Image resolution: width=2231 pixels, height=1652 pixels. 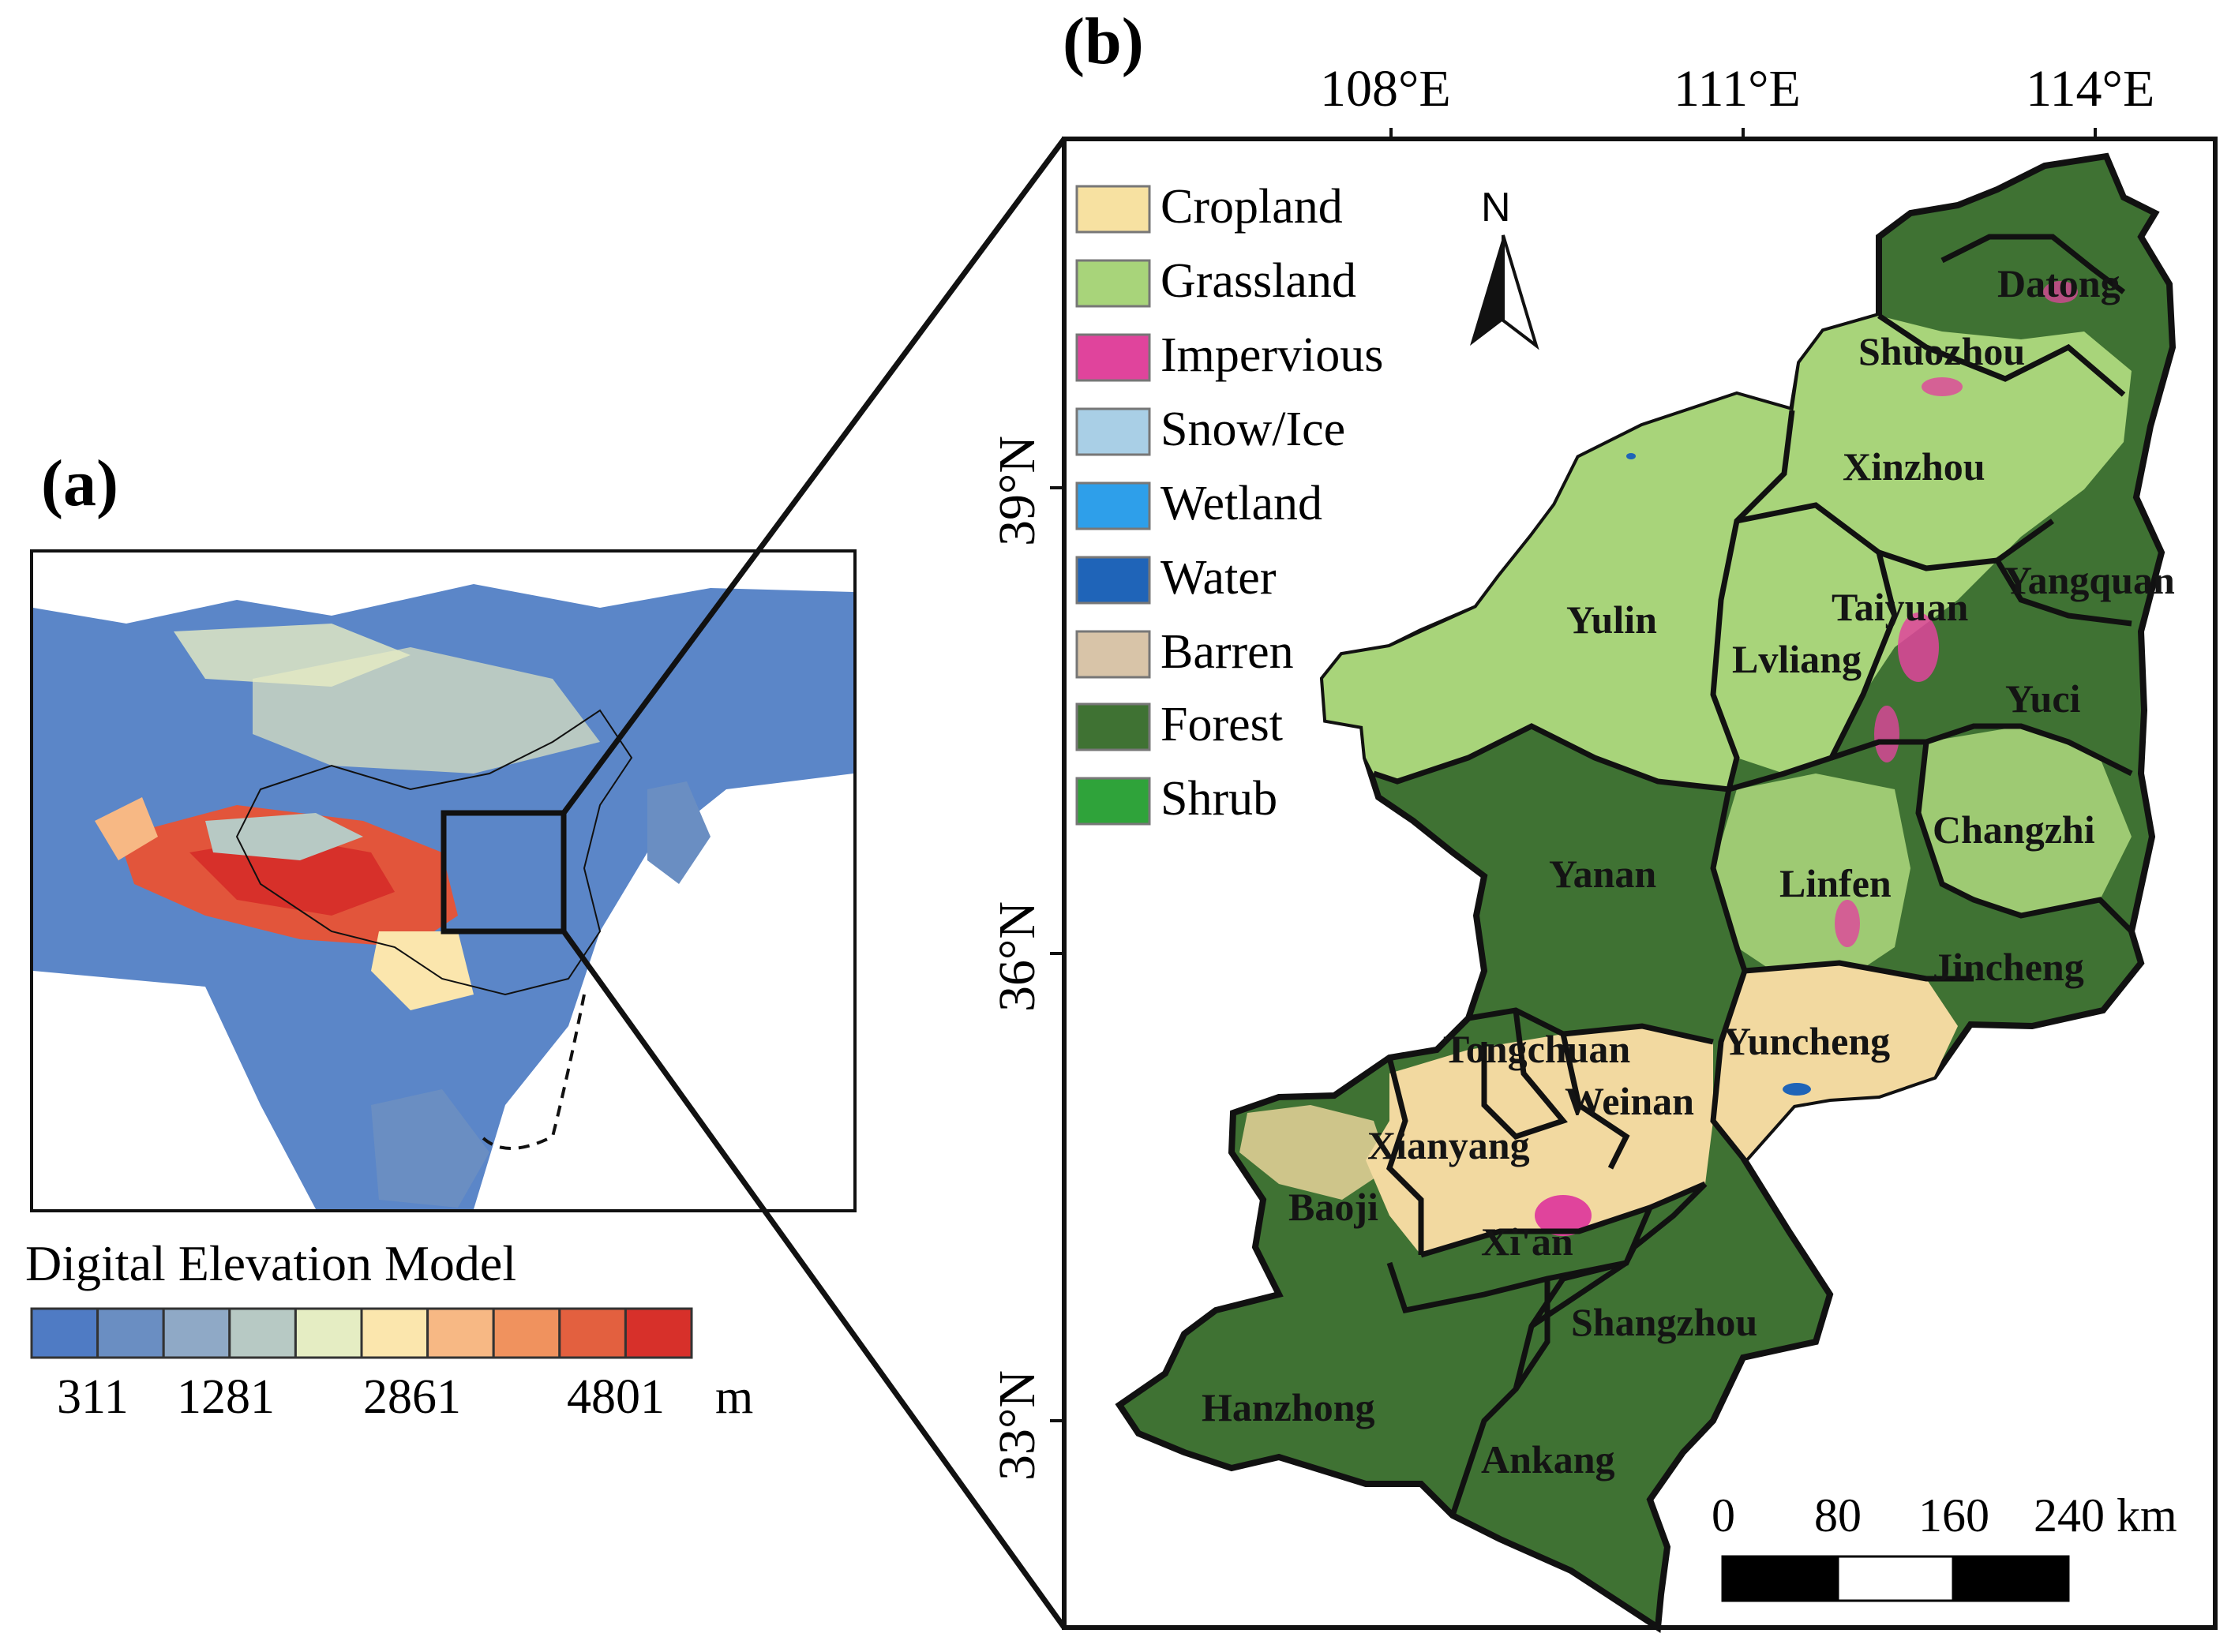 I want to click on panel-a-label: (a), so click(x=79, y=483).